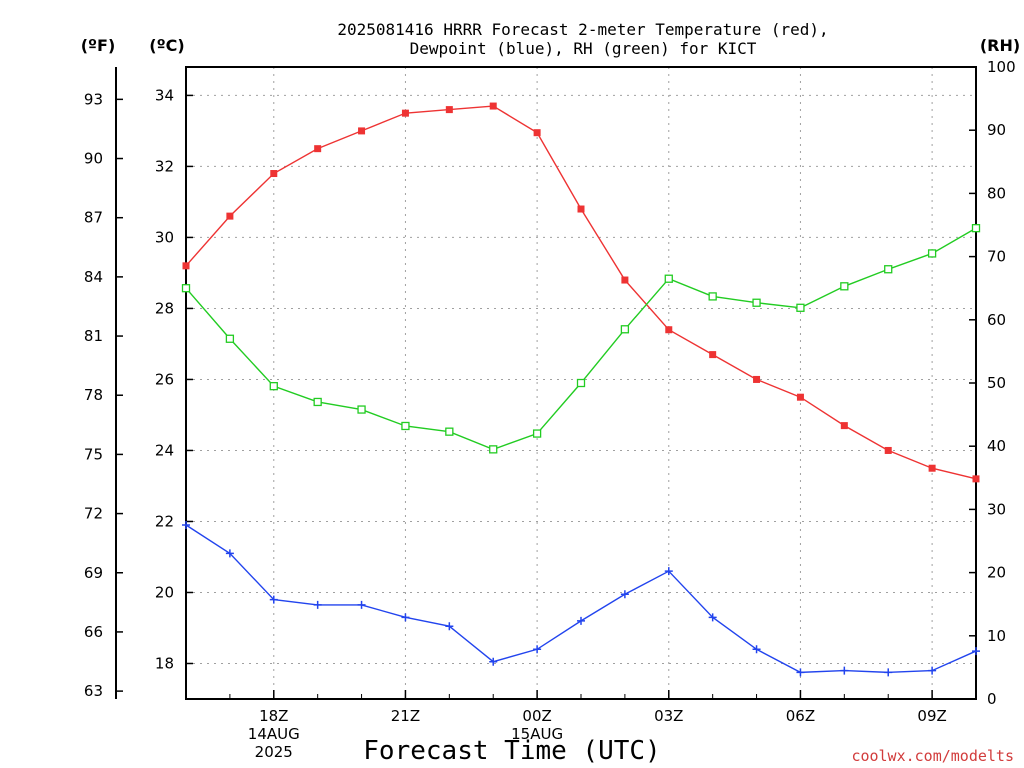  Describe the element at coordinates (583, 48) in the screenshot. I see `chart-title-line2: Dewpoint (blue), RH (green) for KICT` at that location.